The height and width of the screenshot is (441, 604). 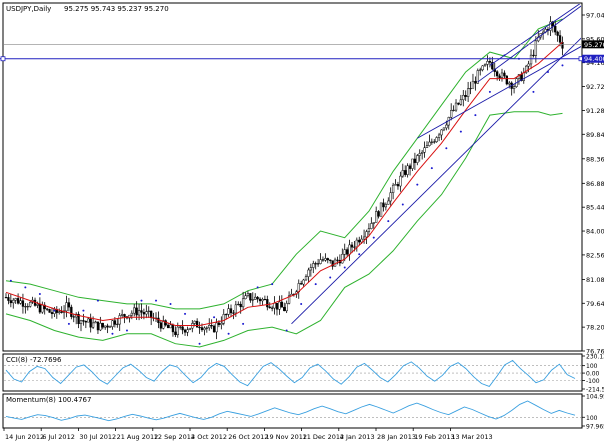 What do you see at coordinates (24, 437) in the screenshot?
I see `date-tick-label: 14 Jun 2012` at bounding box center [24, 437].